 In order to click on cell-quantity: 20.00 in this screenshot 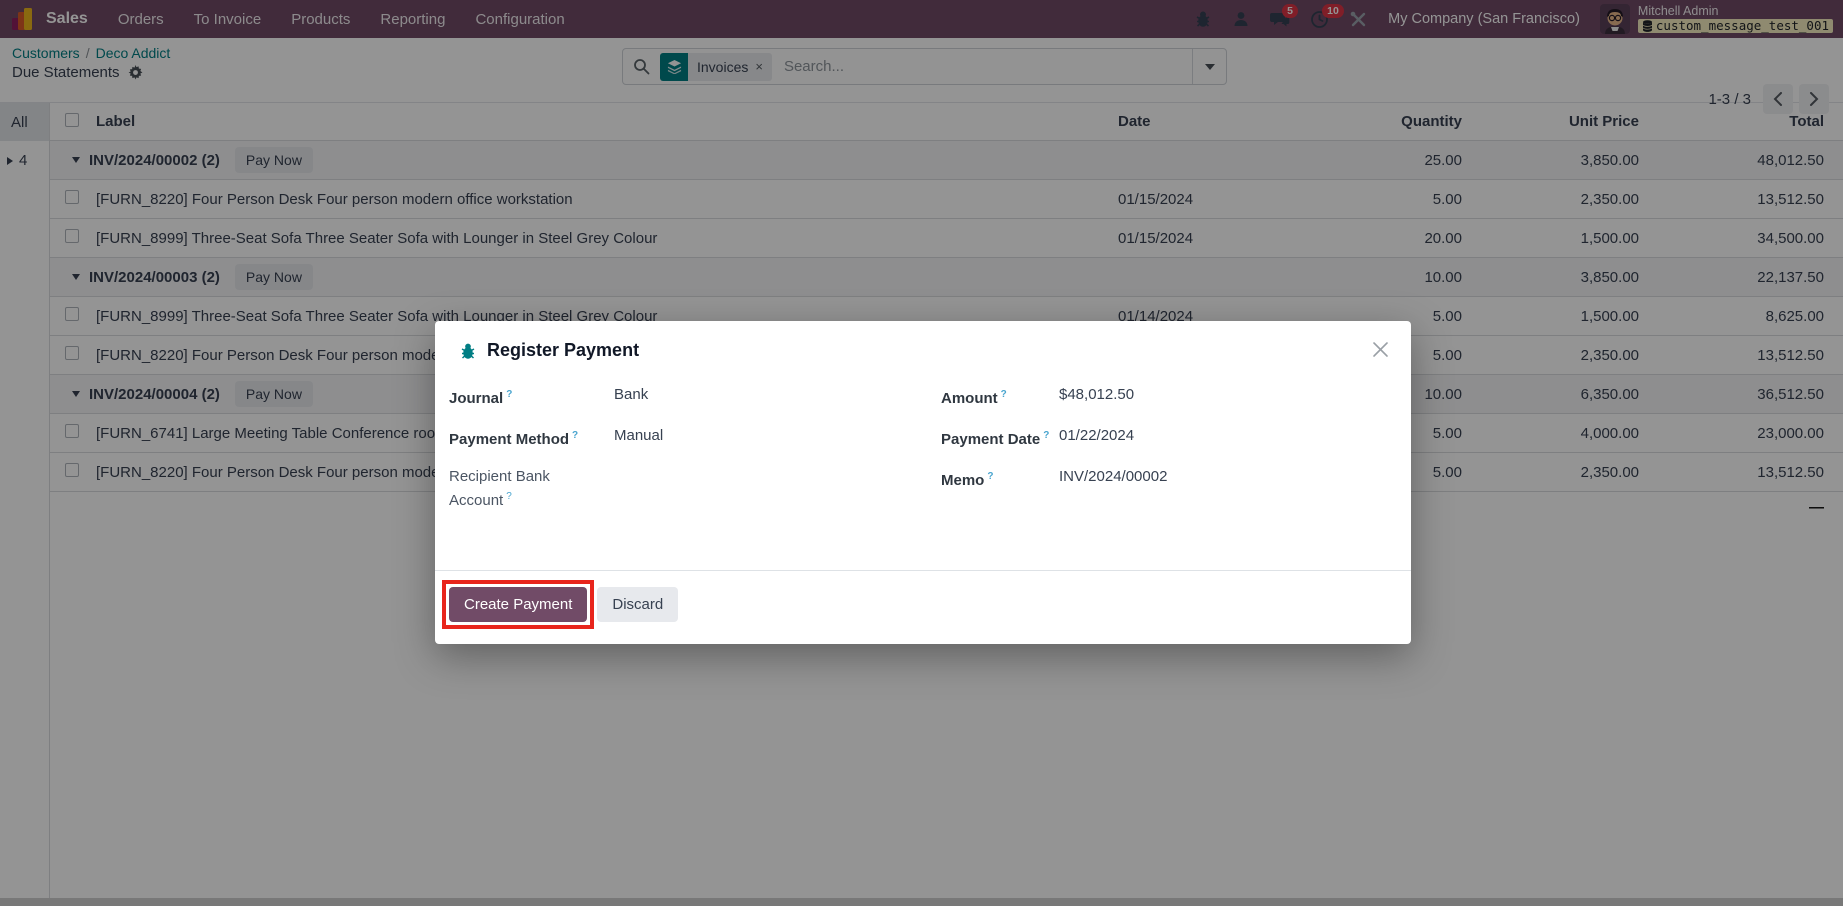, I will do `click(1443, 238)`.